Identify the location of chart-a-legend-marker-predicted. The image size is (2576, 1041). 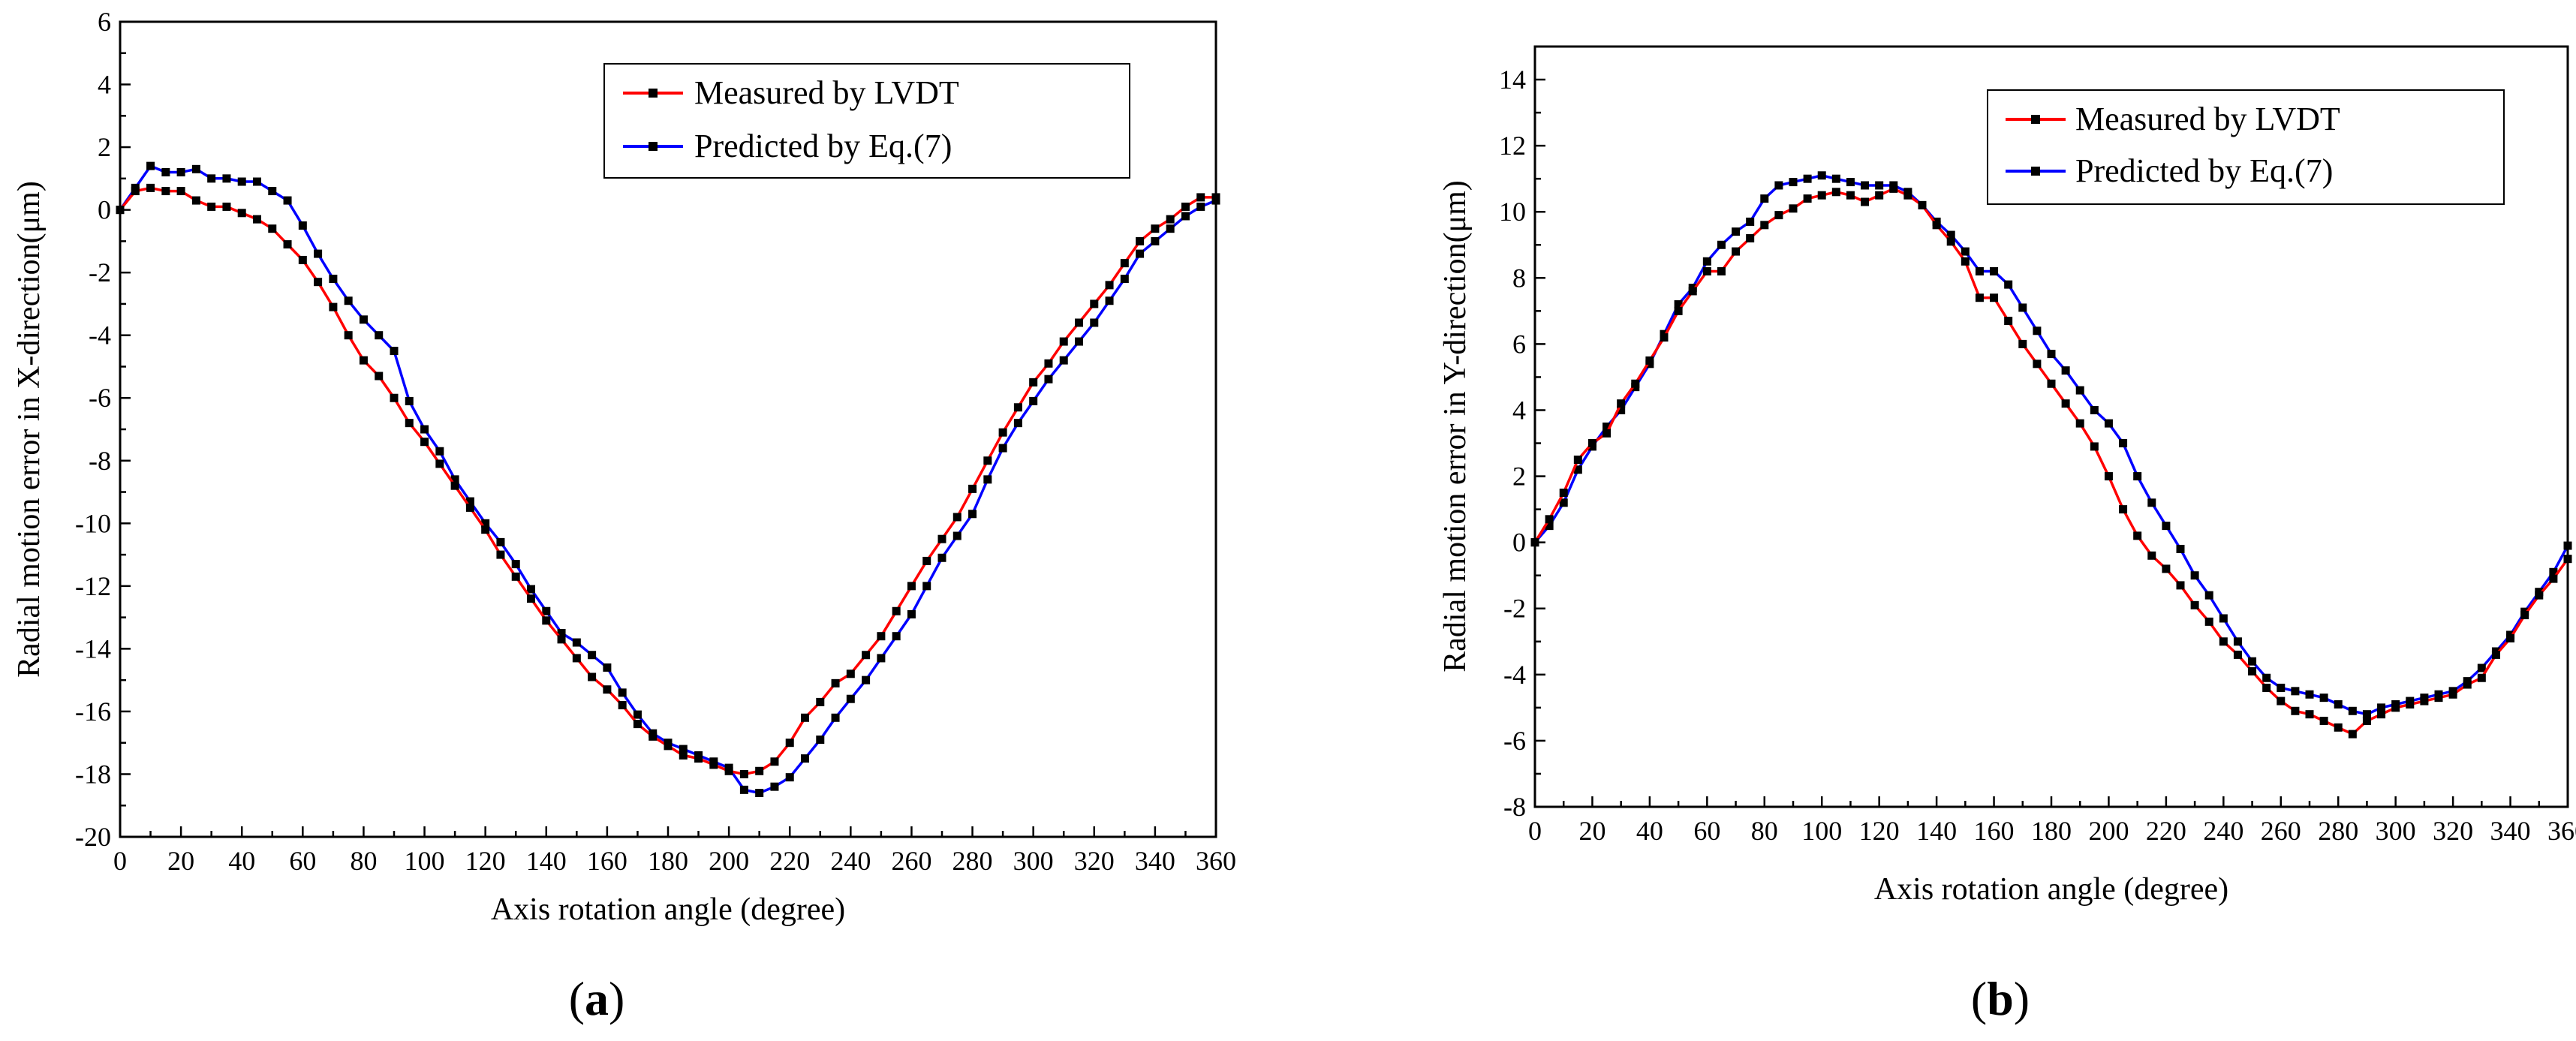
(653, 146).